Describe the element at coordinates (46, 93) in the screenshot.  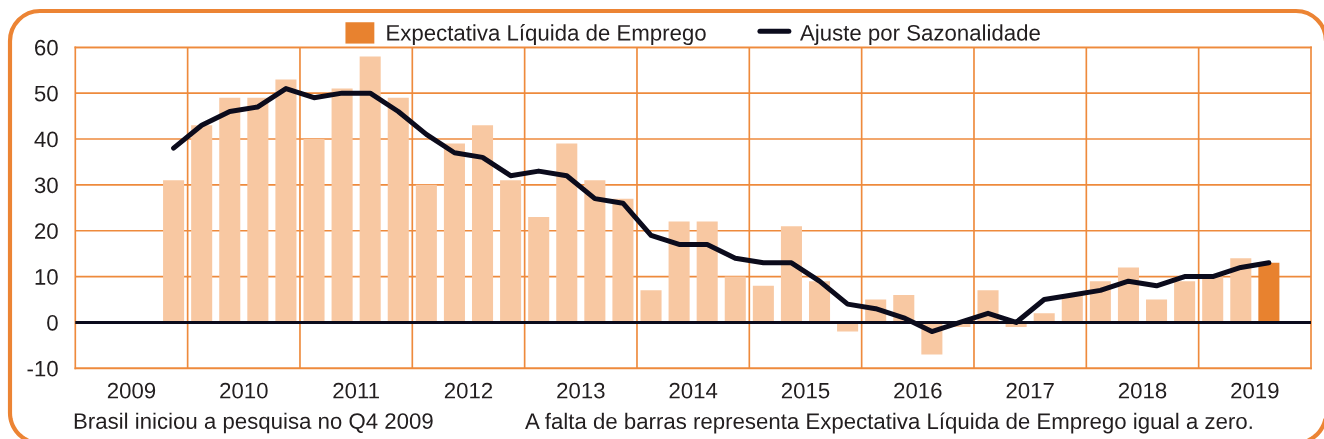
I see `y-tick-label: 50` at that location.